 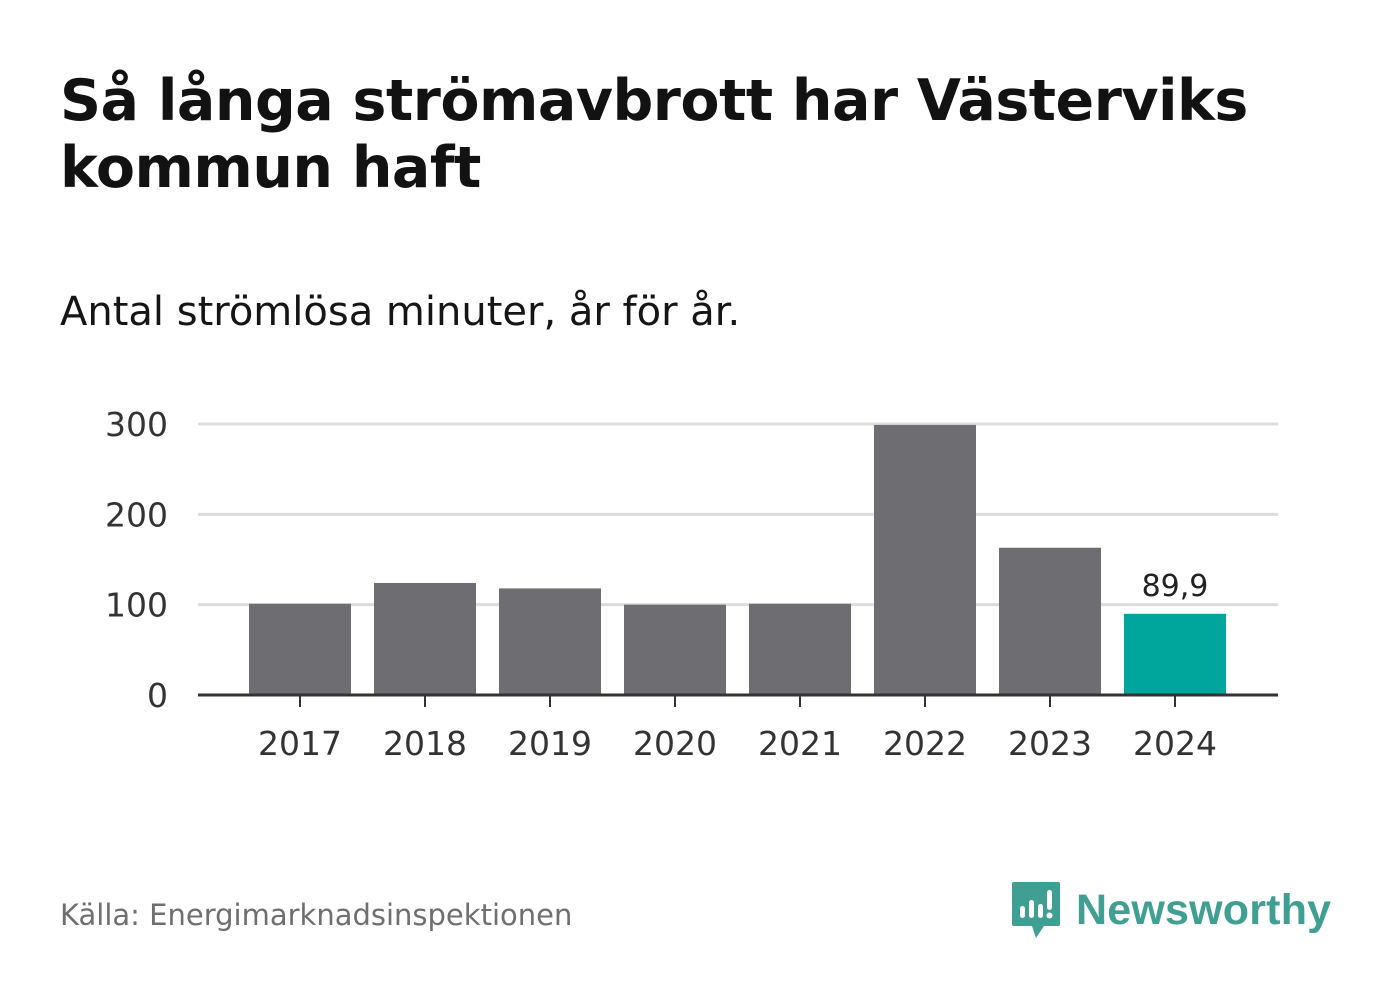 I want to click on brand-name: Newsworthy, so click(x=1204, y=909).